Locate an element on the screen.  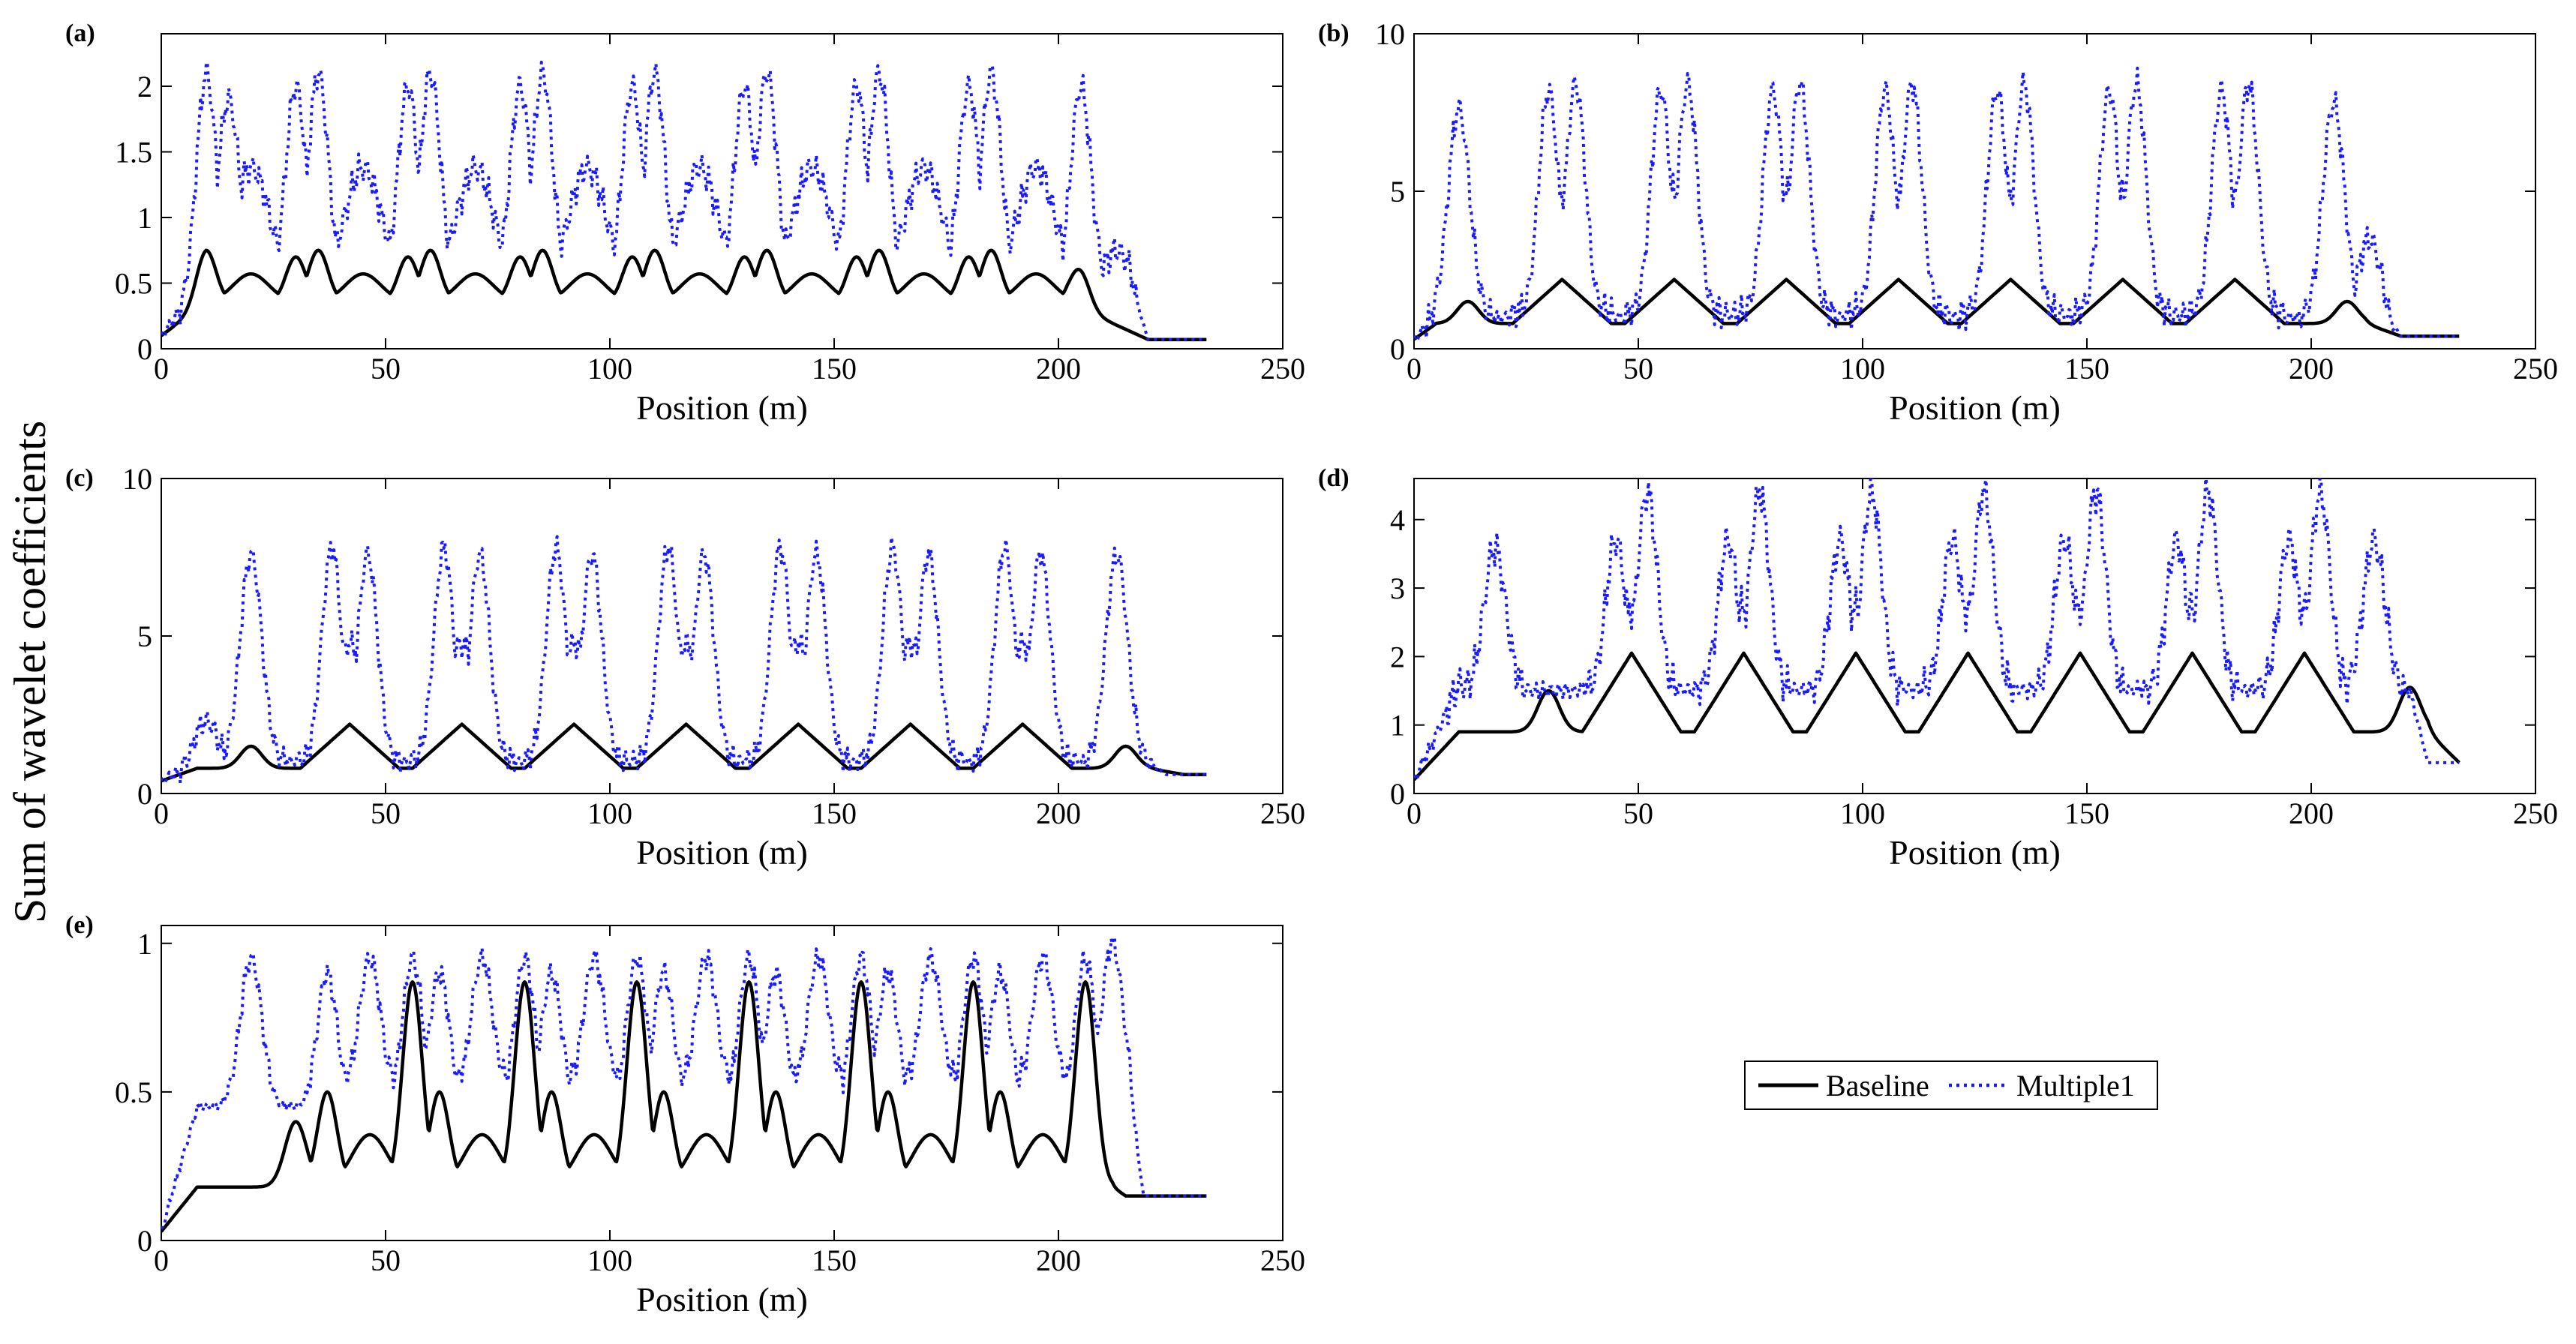
panel-d: 0 50 100 150 200 250 0 1 2 3 4 Position (m) (d) is located at coordinates (1938, 668).